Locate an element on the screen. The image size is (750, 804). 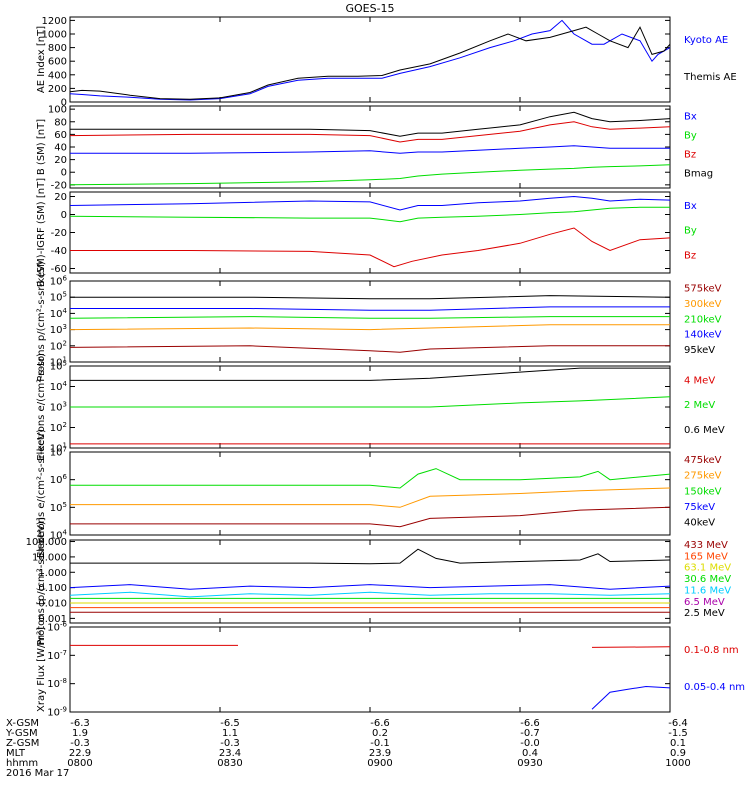
y-axis-label: Electrons e/(cm²-s-sr-keV) is located at coordinates (41, 493).